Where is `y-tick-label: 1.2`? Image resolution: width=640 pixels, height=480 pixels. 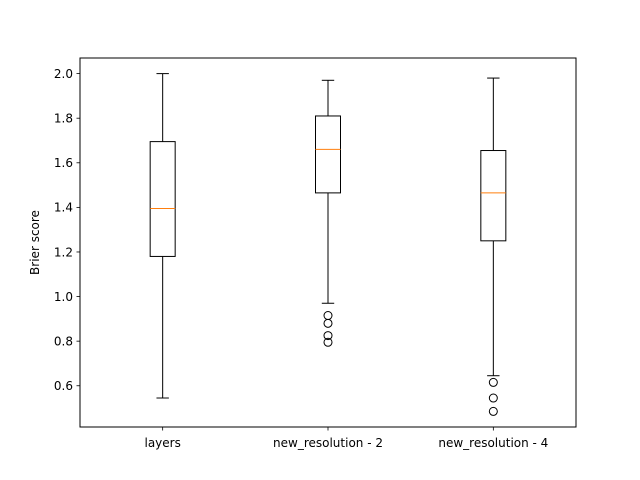 y-tick-label: 1.2 is located at coordinates (63, 252).